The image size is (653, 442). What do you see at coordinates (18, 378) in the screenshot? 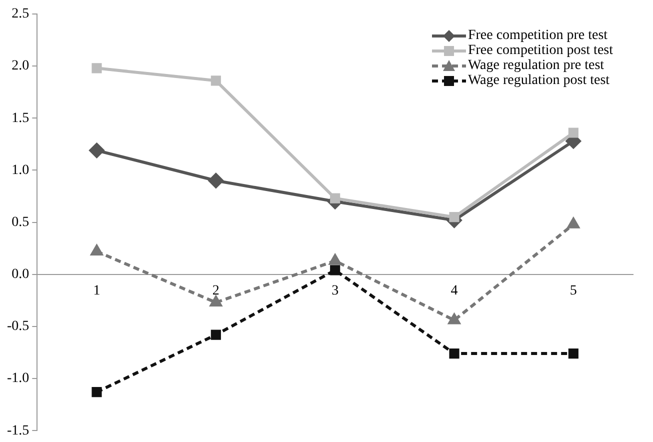
I see `y-tick-label: -1.0` at bounding box center [18, 378].